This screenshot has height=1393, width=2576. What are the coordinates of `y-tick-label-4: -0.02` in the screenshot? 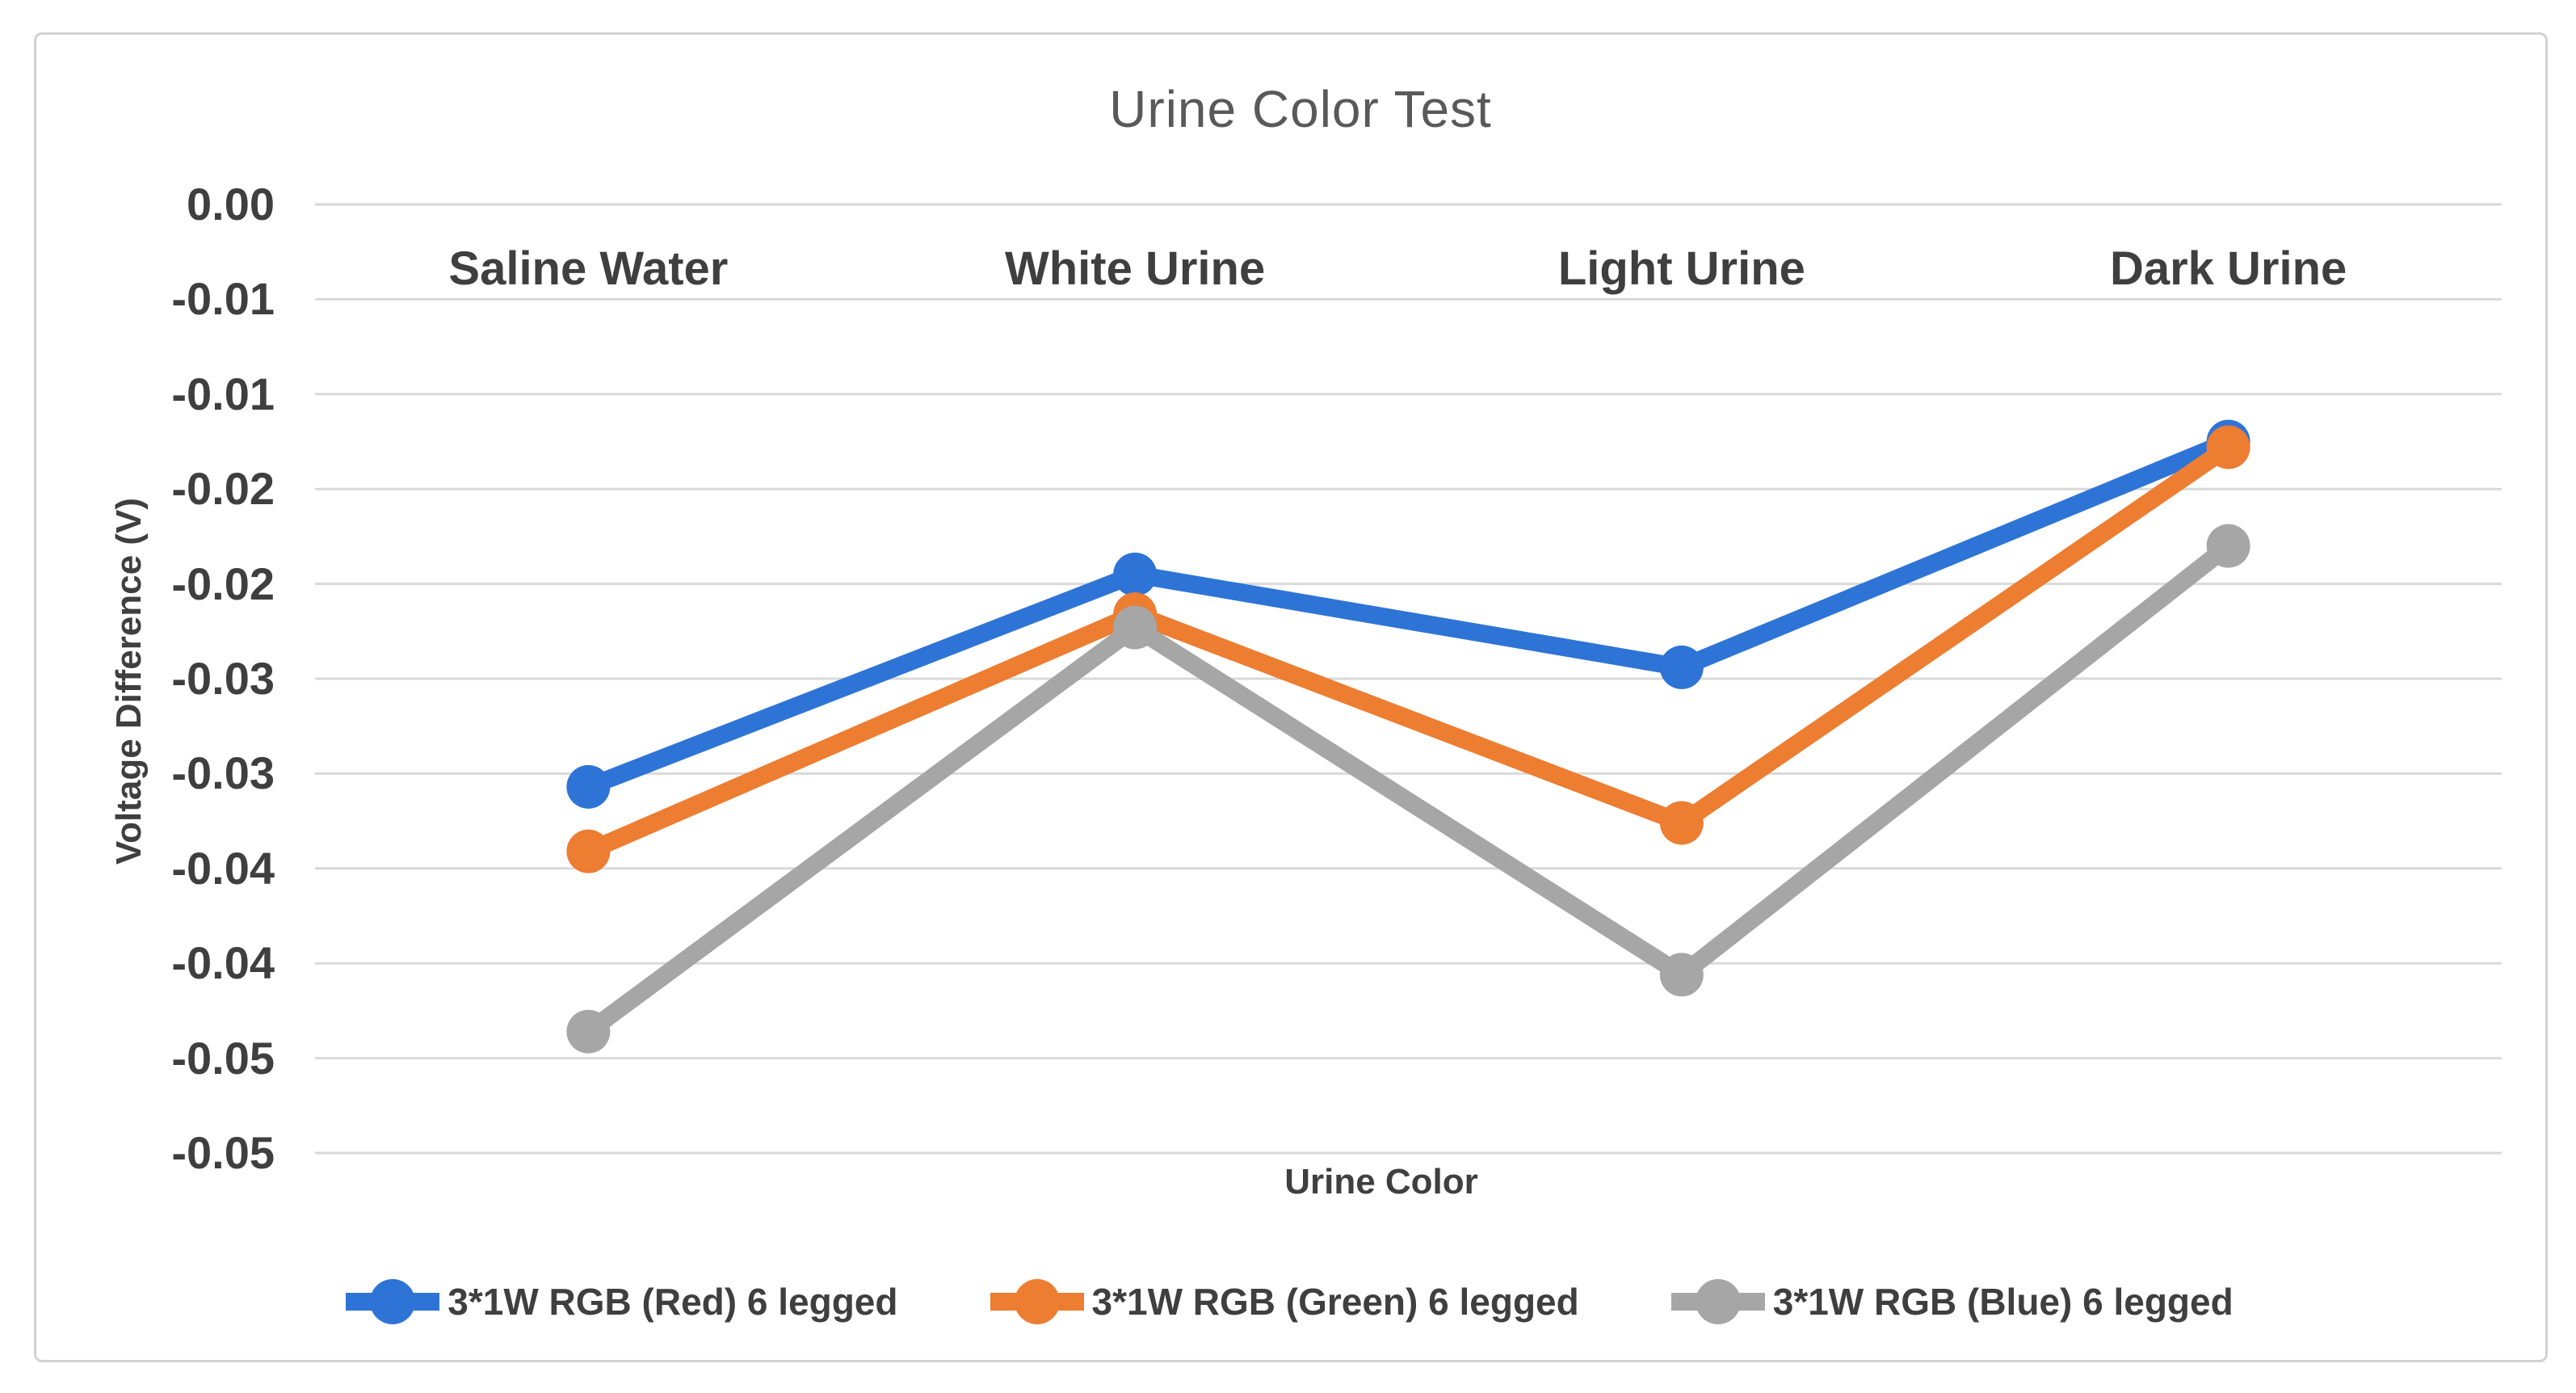 It's located at (223, 583).